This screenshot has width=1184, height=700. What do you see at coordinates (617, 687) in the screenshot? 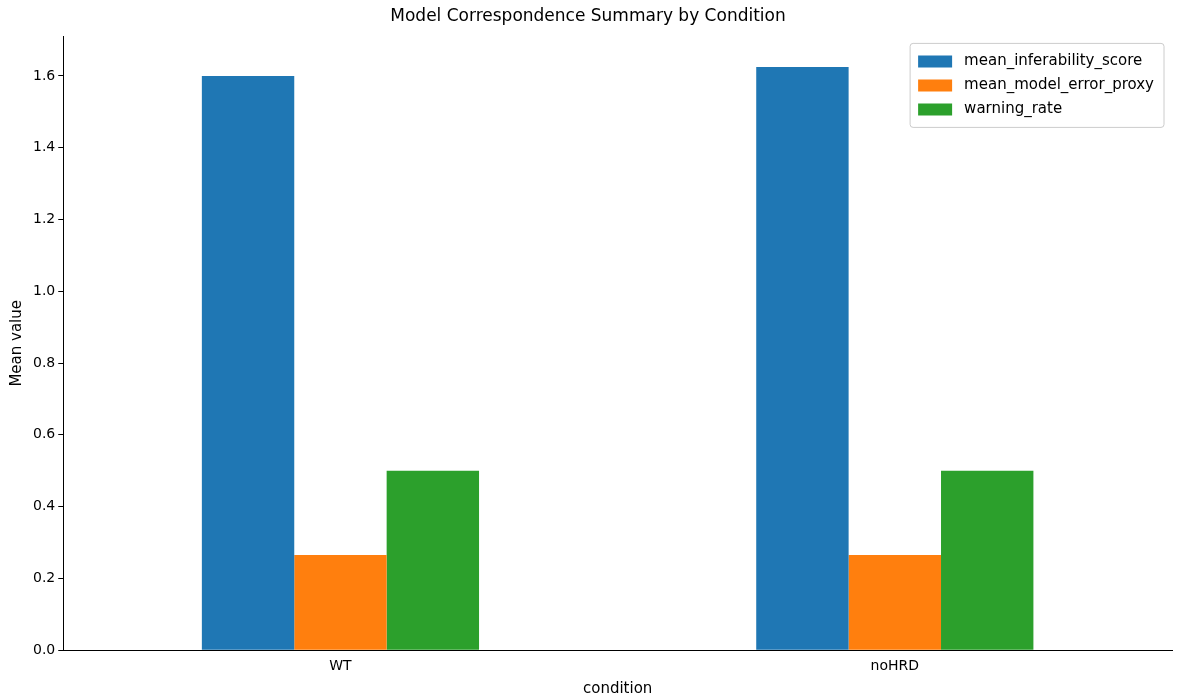
I see `x-axis-title: condition` at bounding box center [617, 687].